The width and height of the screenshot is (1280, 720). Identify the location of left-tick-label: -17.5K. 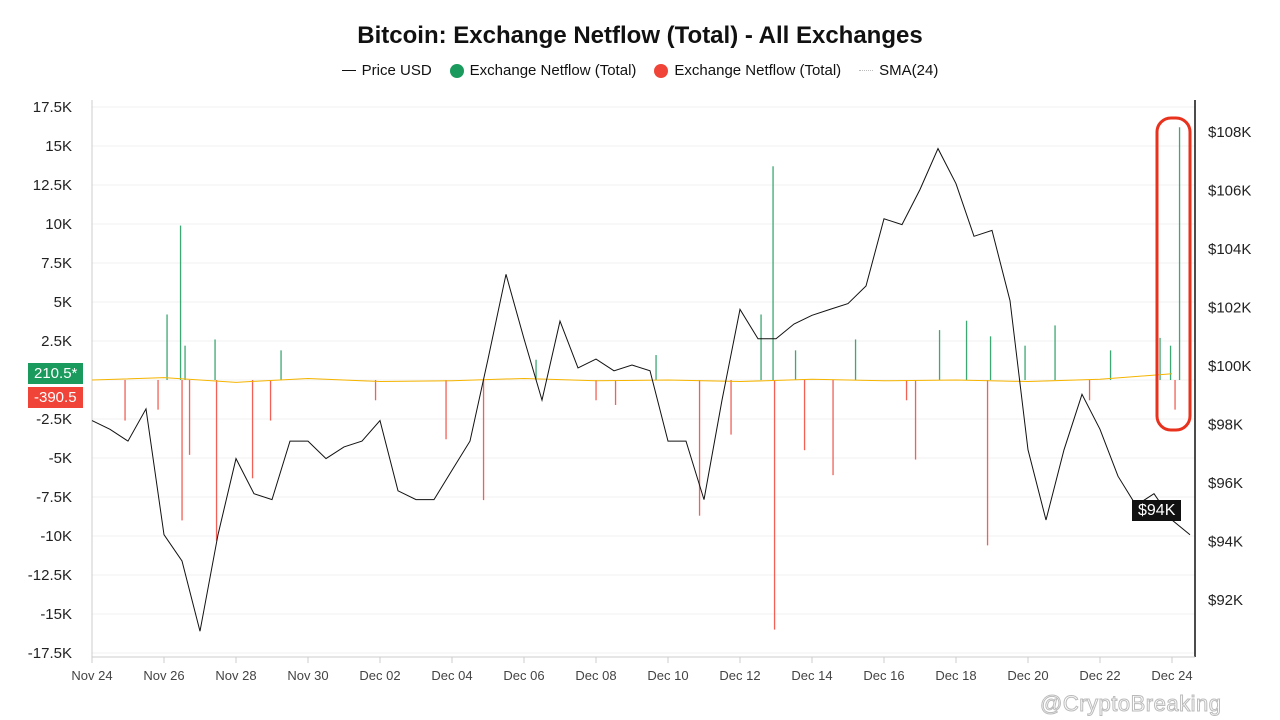
(50, 653).